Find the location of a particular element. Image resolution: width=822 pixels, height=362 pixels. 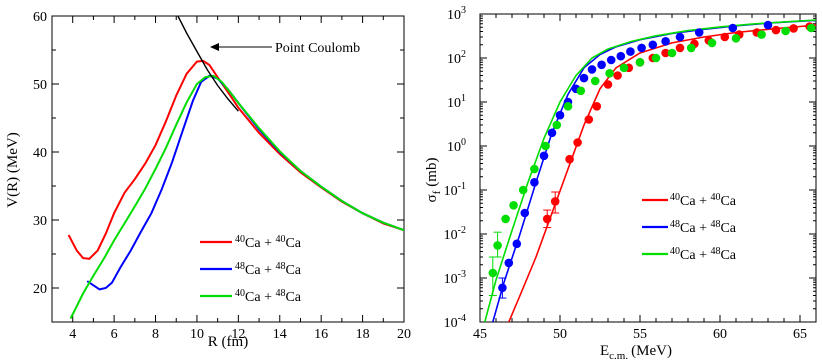

potential-legend-label: 40Ca + 40Ca is located at coordinates (268, 242).